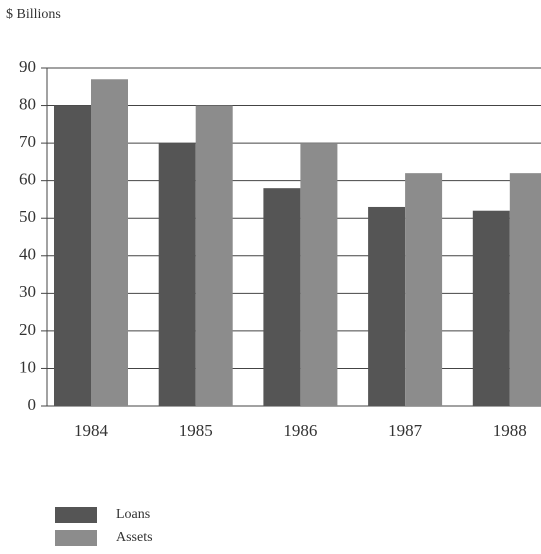 The height and width of the screenshot is (554, 541). I want to click on y-tick-label: 80, so click(27, 103).